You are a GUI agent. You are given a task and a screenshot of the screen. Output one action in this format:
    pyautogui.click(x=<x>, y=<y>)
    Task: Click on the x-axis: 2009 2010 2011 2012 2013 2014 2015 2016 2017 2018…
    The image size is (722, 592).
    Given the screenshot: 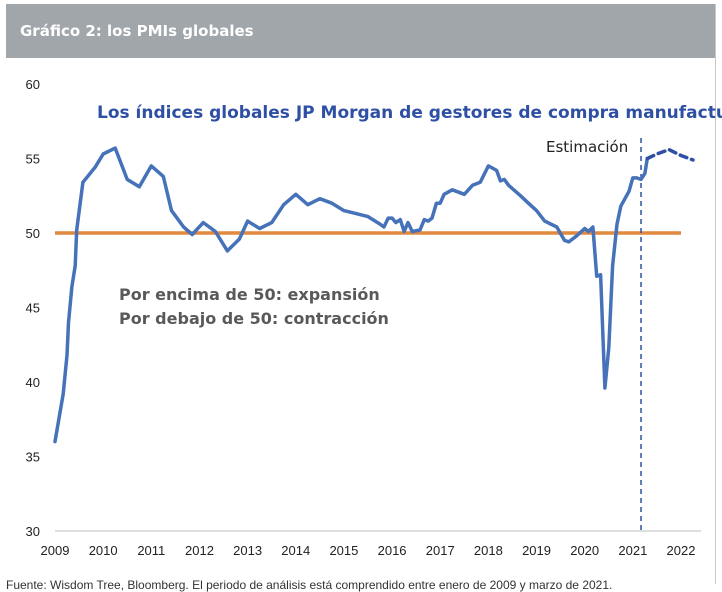 What is the action you would take?
    pyautogui.click(x=368, y=550)
    